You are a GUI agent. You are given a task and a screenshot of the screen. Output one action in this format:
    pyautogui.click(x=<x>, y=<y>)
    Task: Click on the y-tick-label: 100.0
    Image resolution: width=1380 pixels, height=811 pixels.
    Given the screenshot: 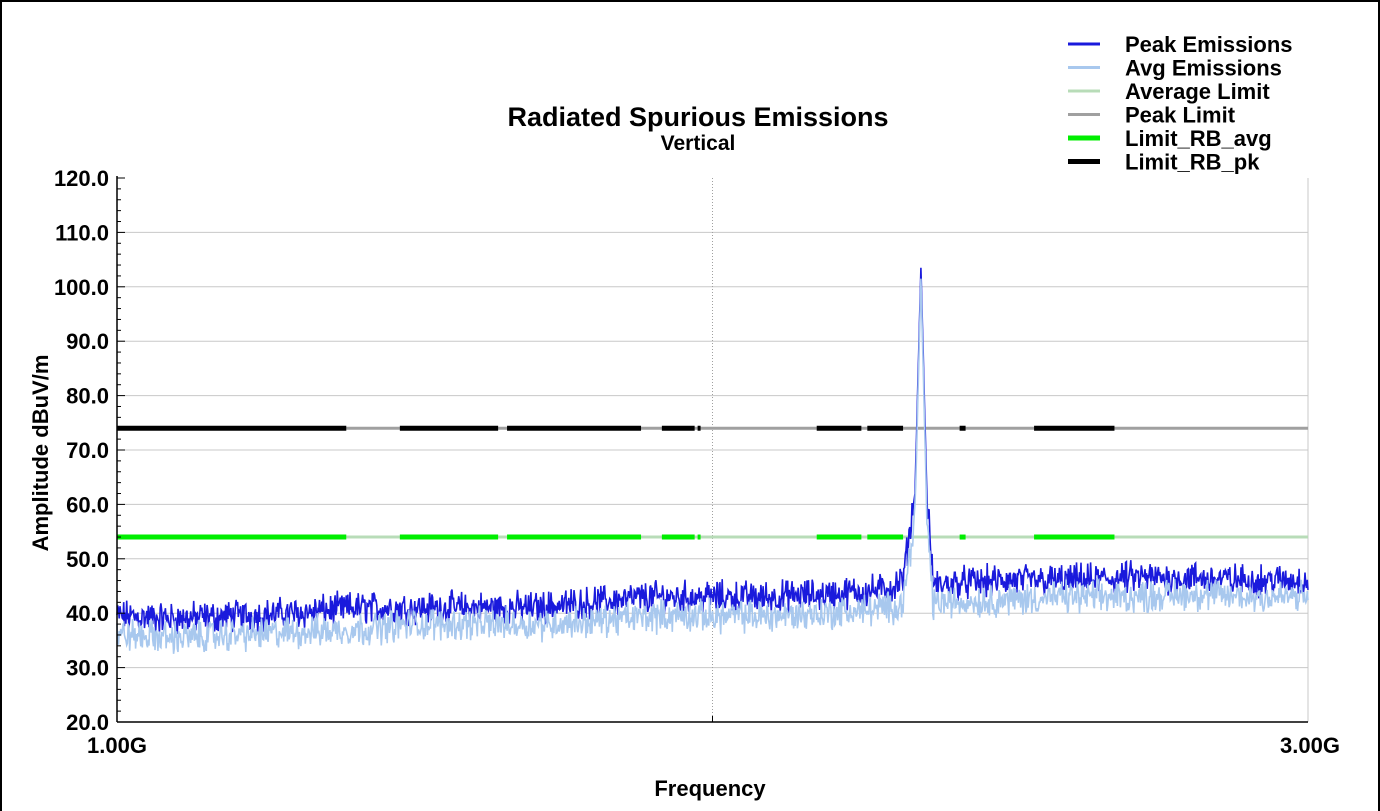 What is the action you would take?
    pyautogui.click(x=81, y=287)
    